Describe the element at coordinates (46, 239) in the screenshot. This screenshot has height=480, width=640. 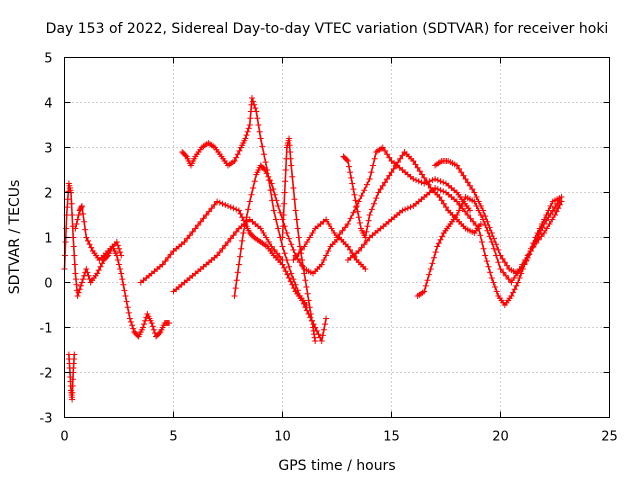
I see `y-tick-labels: -3 -2 -1 0 1 2 3 4 5` at that location.